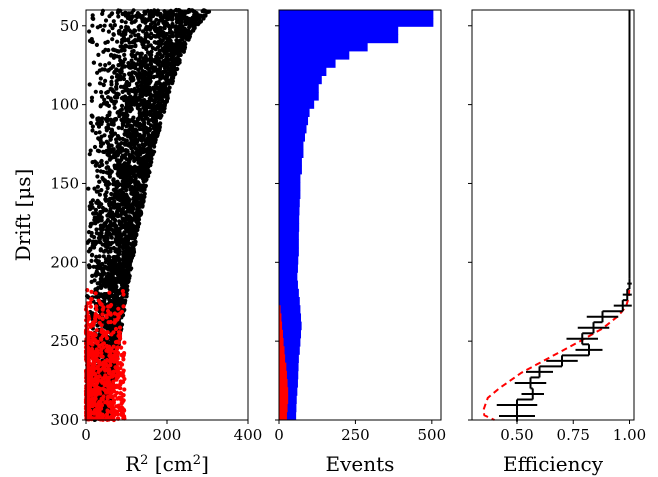 This screenshot has height=477, width=658. I want to click on scatter-y-axis-label: Drift [μs], so click(23, 215).